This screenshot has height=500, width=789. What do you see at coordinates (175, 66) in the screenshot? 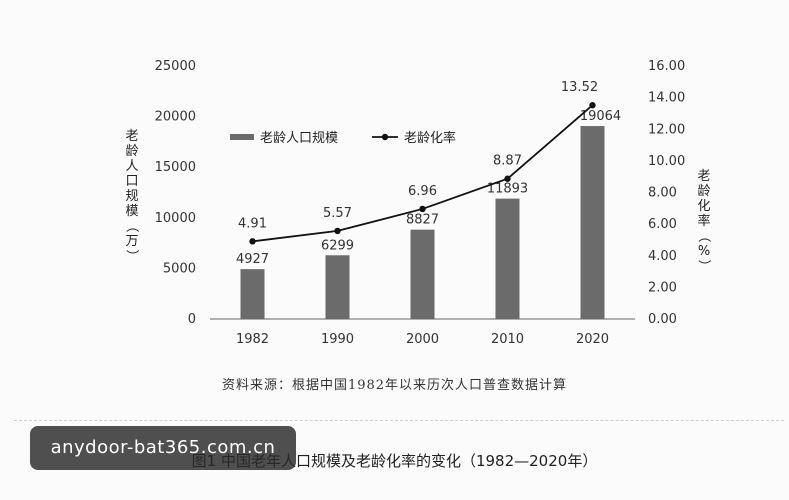
I see `left-tick-label: 25000` at bounding box center [175, 66].